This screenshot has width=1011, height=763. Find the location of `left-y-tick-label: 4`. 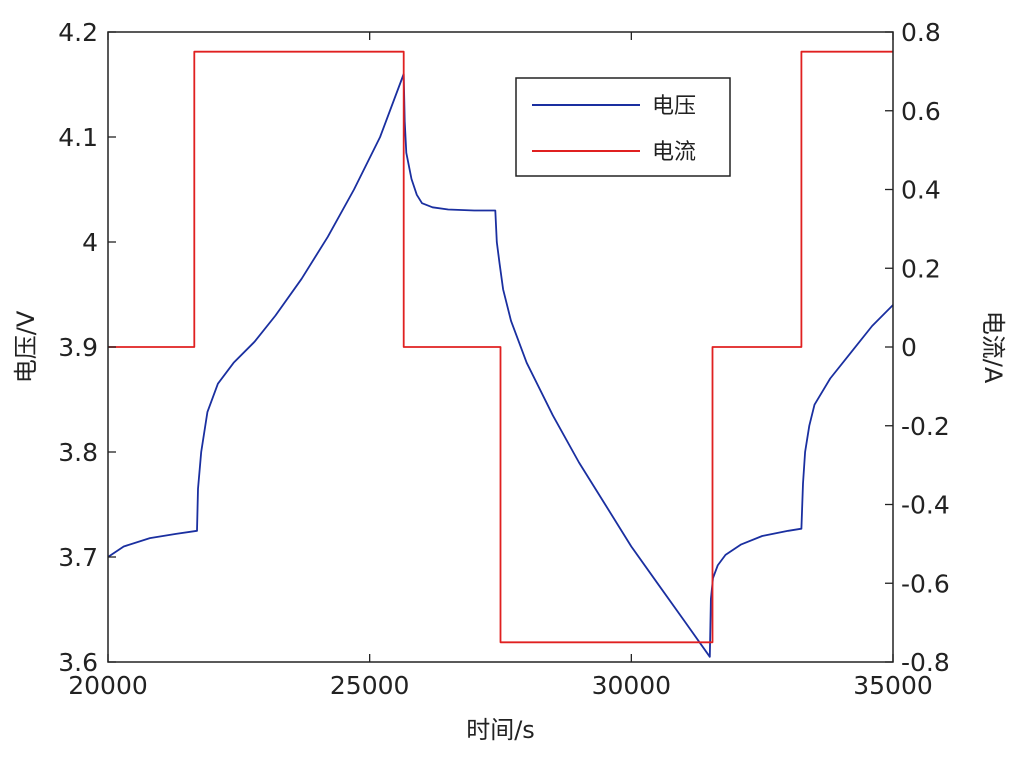

left-y-tick-label: 4 is located at coordinates (90, 242).